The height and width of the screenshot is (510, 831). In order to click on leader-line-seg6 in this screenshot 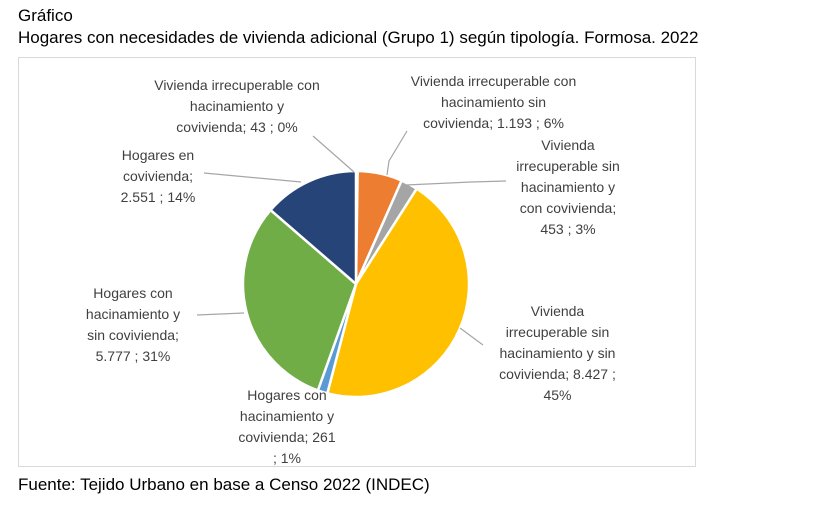, I will do `click(252, 177)`.